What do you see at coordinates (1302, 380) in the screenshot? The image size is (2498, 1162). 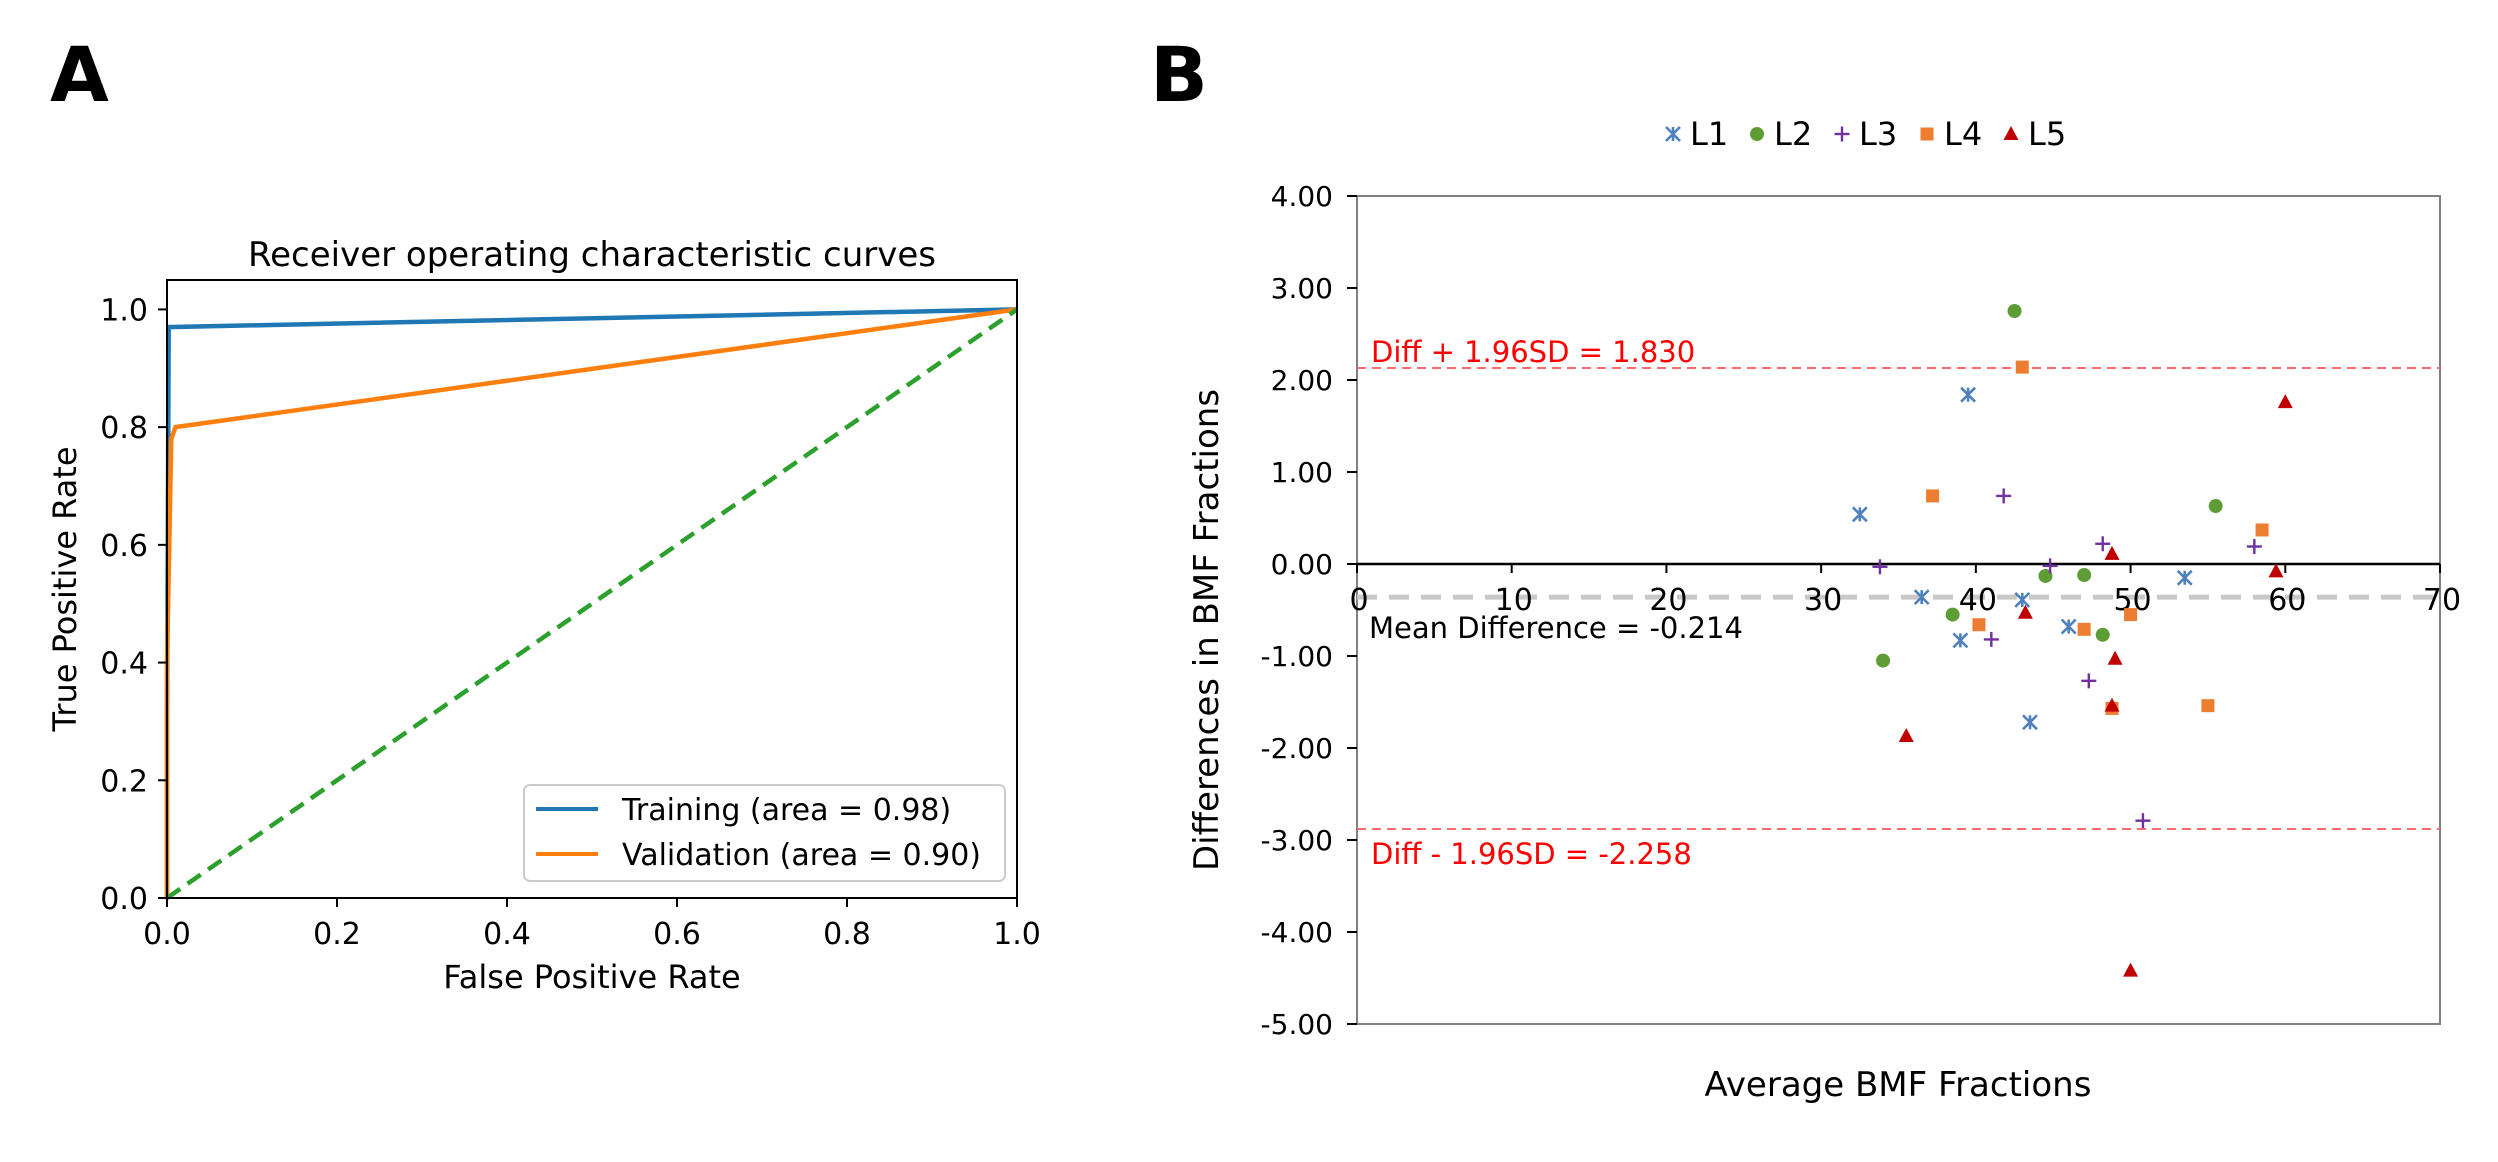 I see `ba-y-tick-label: 2.00` at bounding box center [1302, 380].